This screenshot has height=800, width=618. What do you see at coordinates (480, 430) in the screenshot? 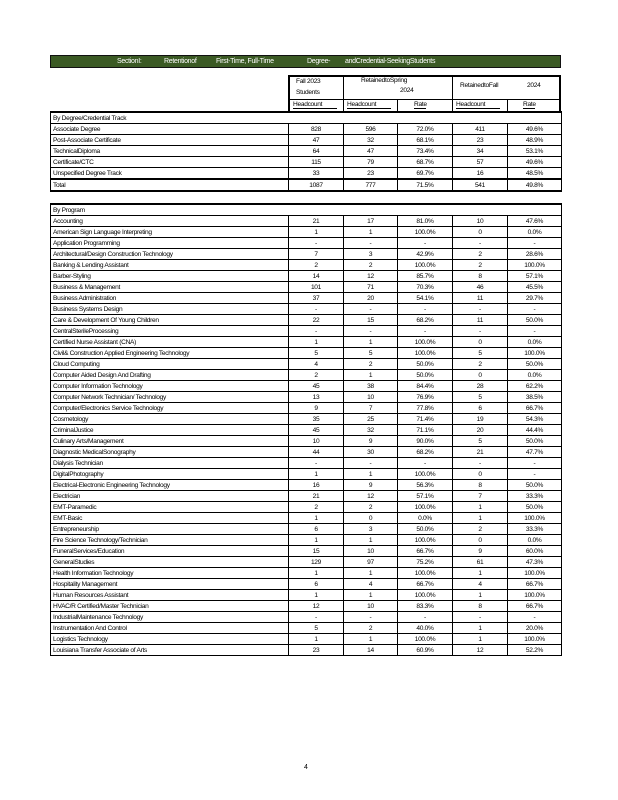
I see `cell-value: 20` at bounding box center [480, 430].